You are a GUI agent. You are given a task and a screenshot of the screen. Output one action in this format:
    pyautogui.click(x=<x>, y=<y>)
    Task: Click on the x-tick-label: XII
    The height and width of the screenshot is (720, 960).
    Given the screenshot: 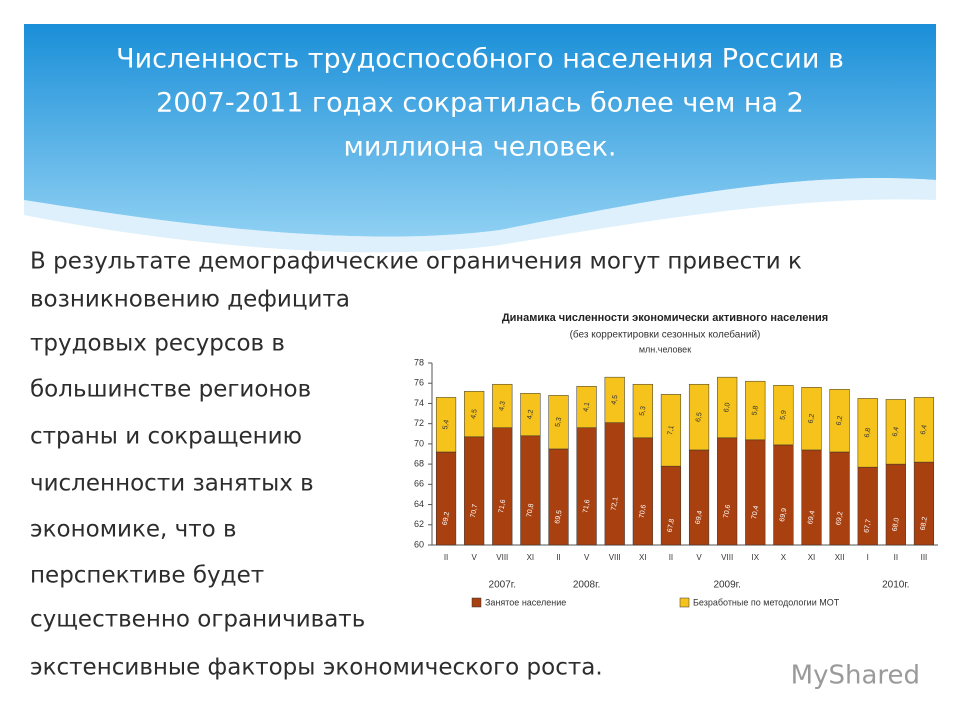 What is the action you would take?
    pyautogui.click(x=840, y=557)
    